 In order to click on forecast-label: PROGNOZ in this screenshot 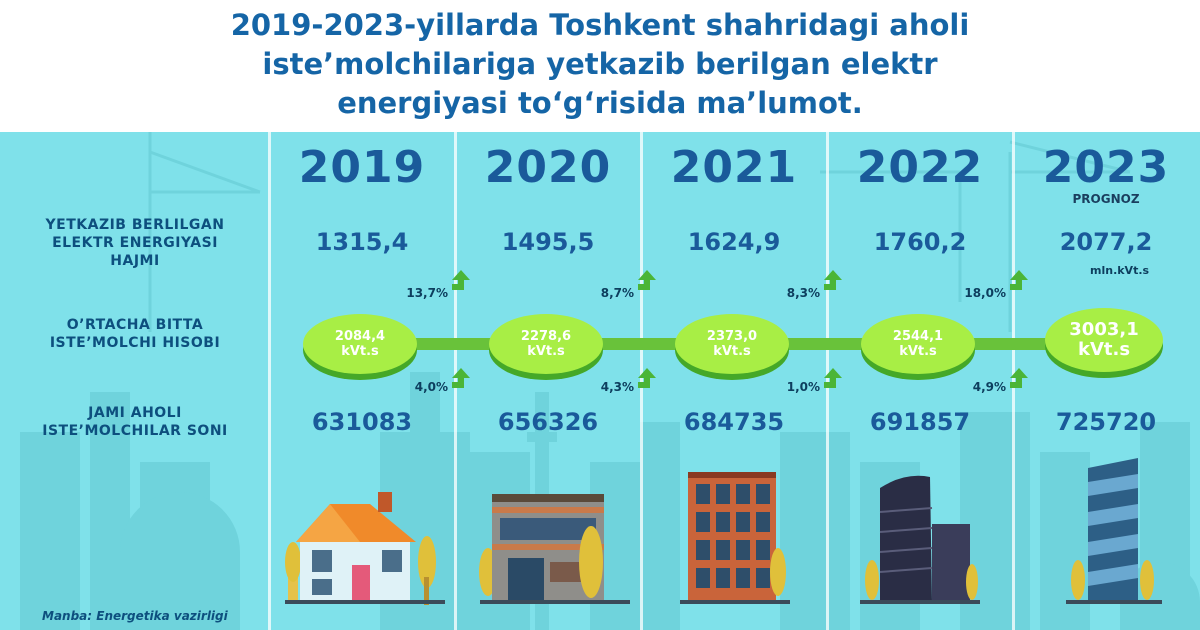, I will do `click(1106, 199)`.